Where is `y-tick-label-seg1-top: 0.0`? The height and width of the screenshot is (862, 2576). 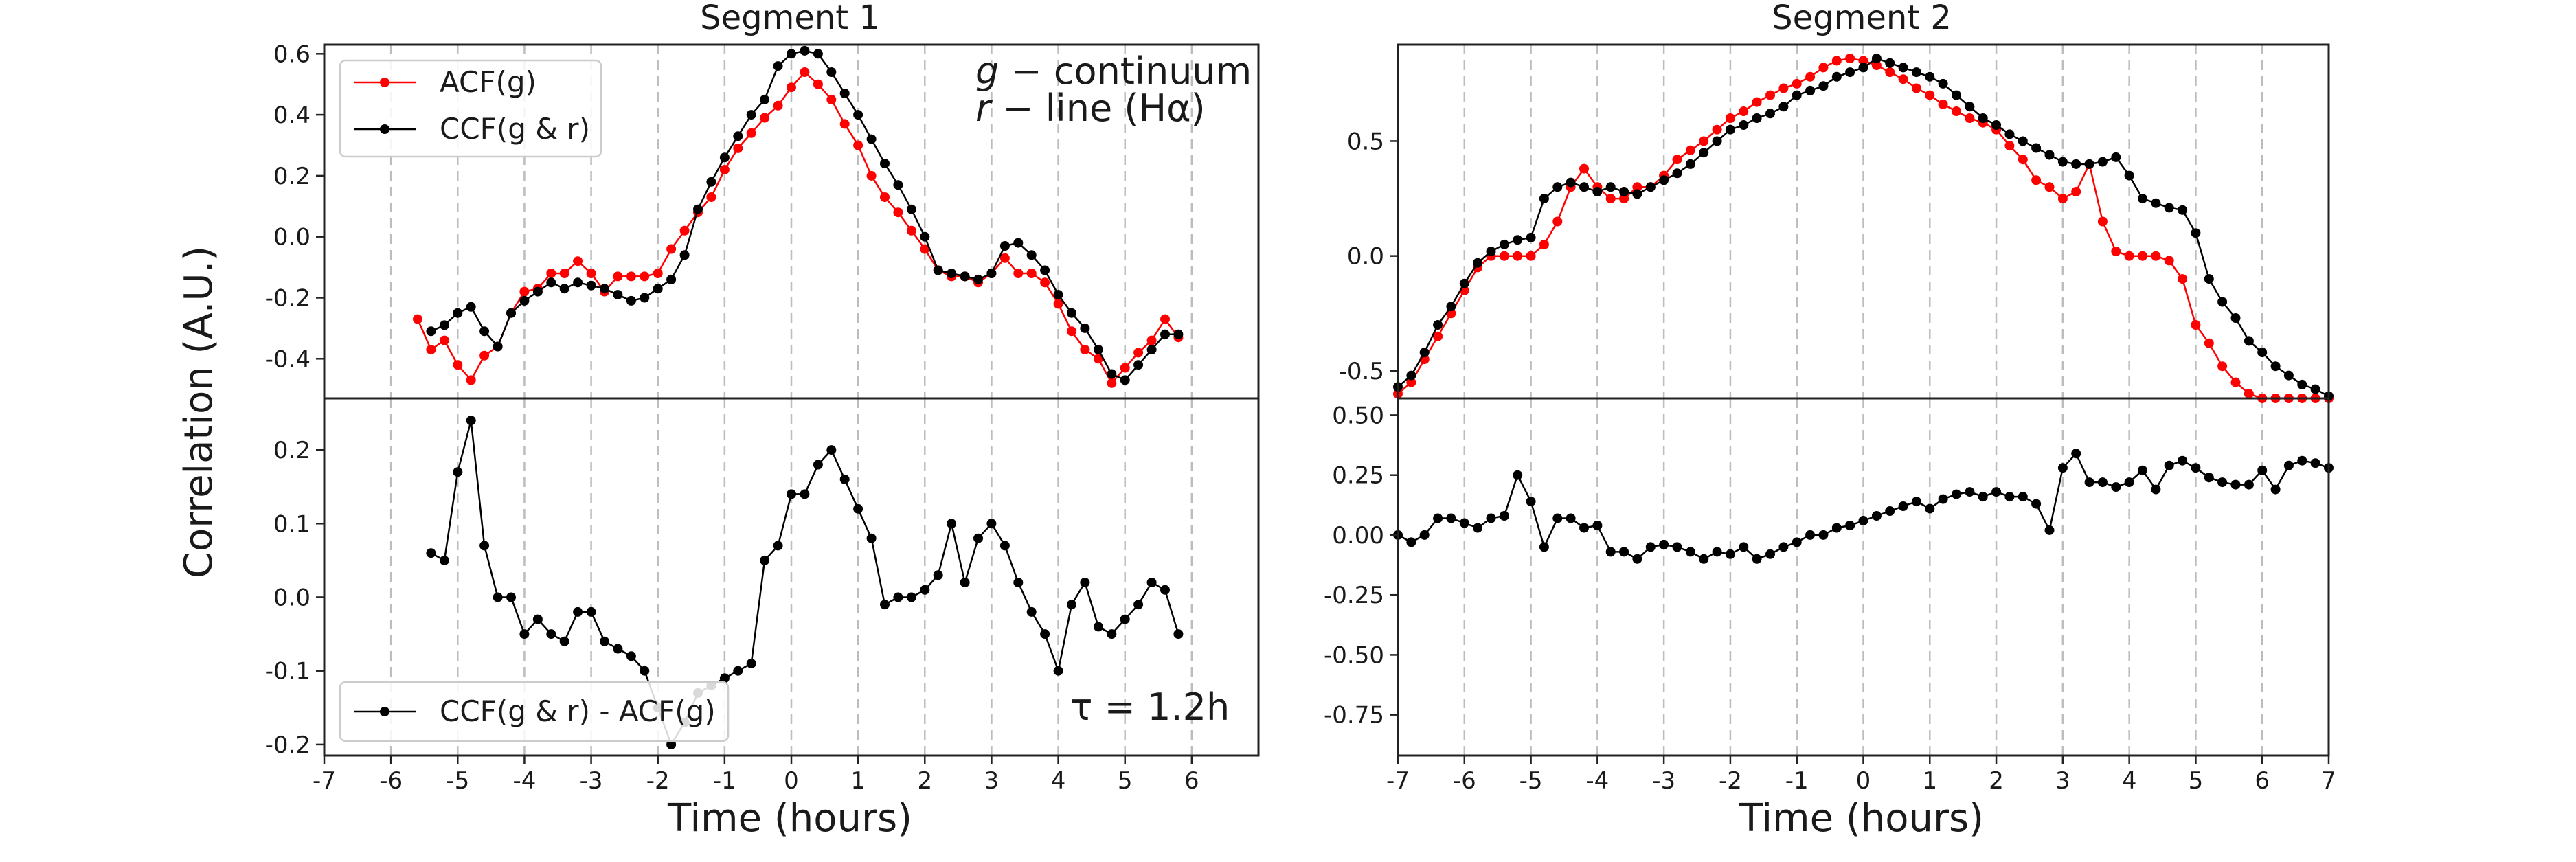
y-tick-label-seg1-top: 0.0 is located at coordinates (291, 237).